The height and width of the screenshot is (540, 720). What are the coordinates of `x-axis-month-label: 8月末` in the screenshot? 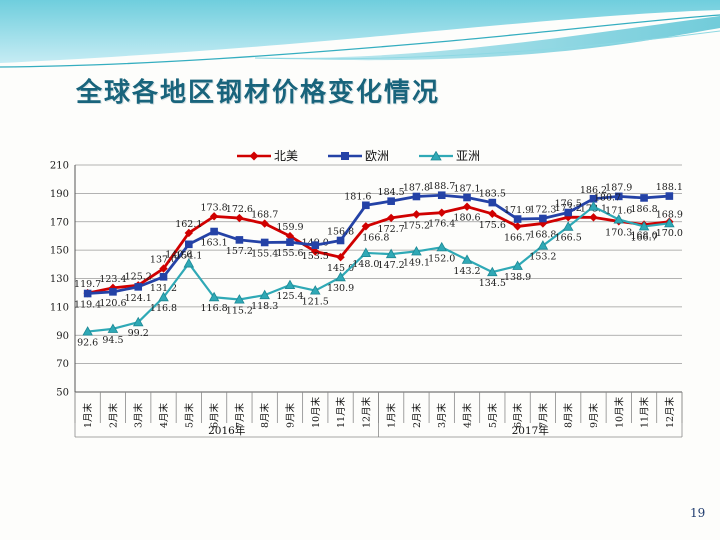 It's located at (569, 415).